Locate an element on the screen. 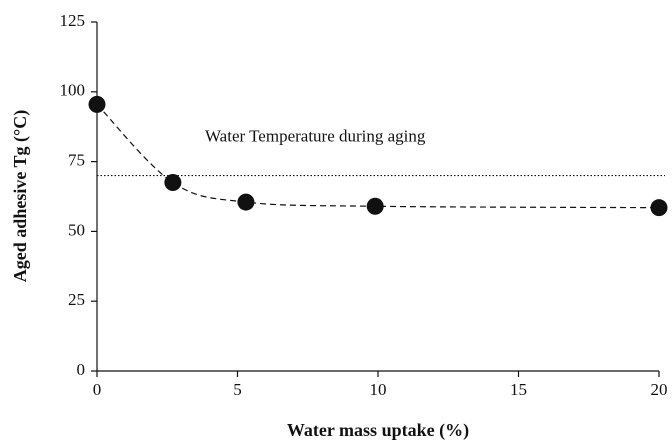 The width and height of the screenshot is (672, 443). y-tick-label: 100 is located at coordinates (73, 90).